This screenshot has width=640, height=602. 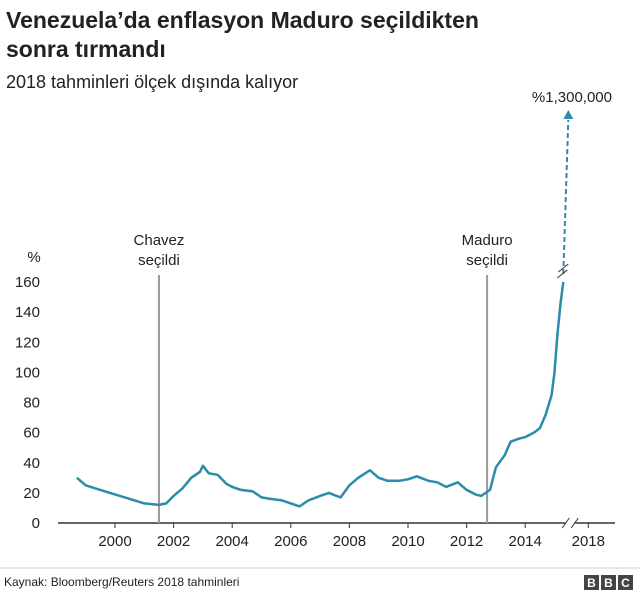 What do you see at coordinates (152, 82) in the screenshot?
I see `chart-subtitle: 2018 tahminleri ölçek dışında kalıyor` at bounding box center [152, 82].